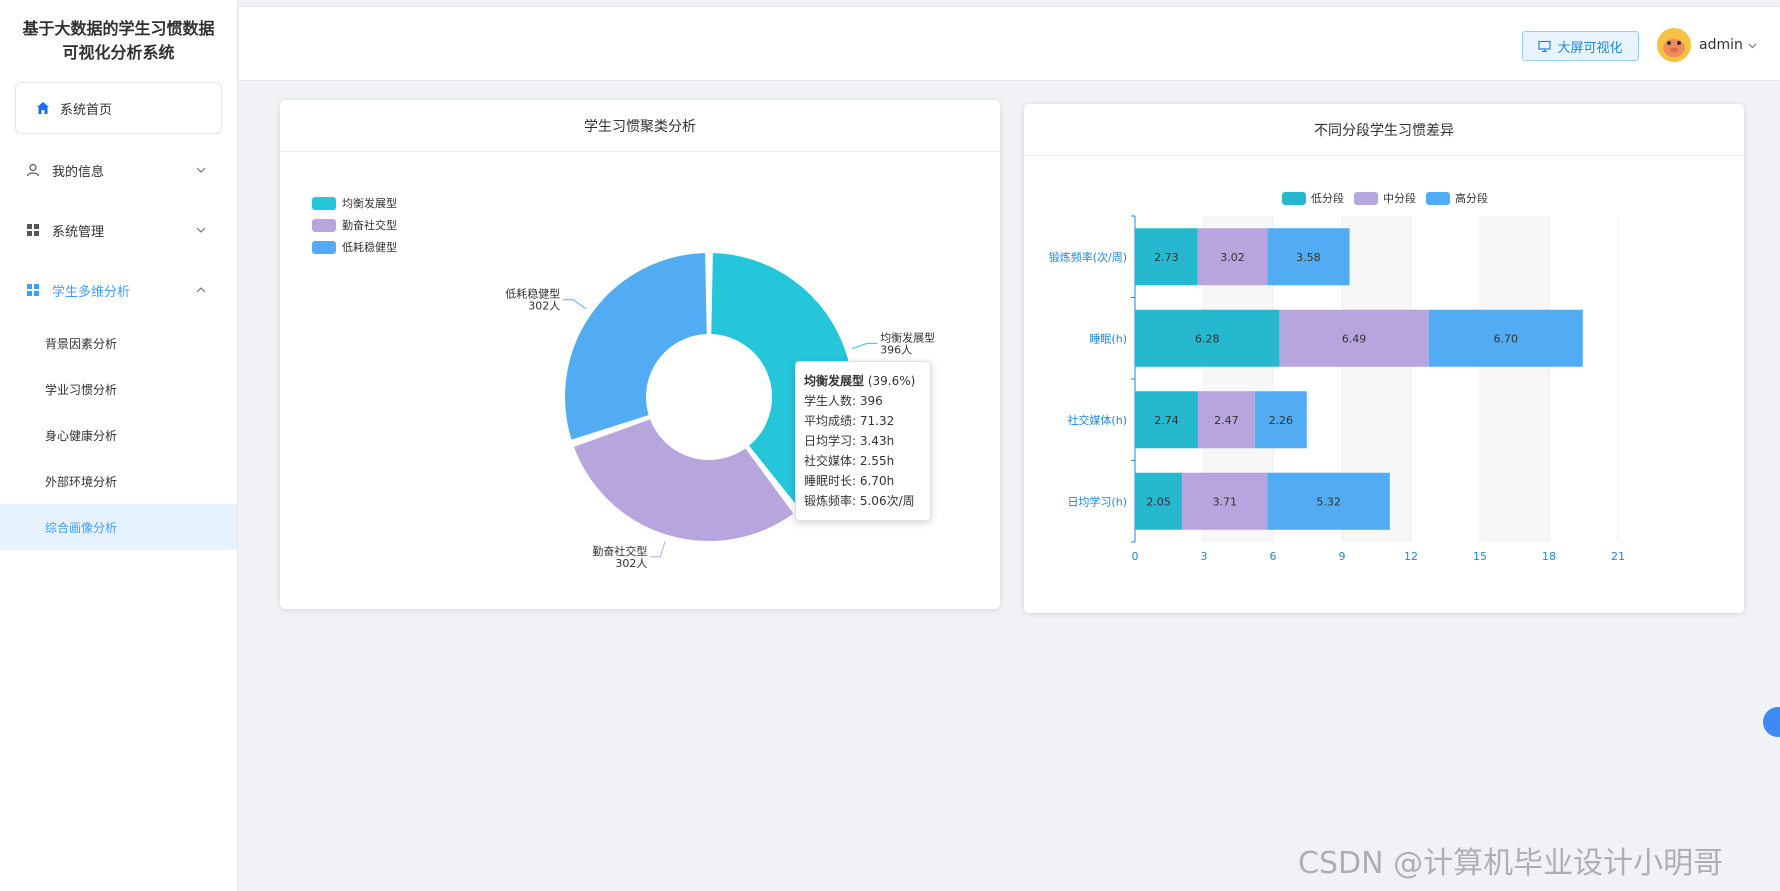 Image resolution: width=1780 pixels, height=891 pixels. I want to click on sidebar-item-label: 学生多维分析, so click(91, 292).